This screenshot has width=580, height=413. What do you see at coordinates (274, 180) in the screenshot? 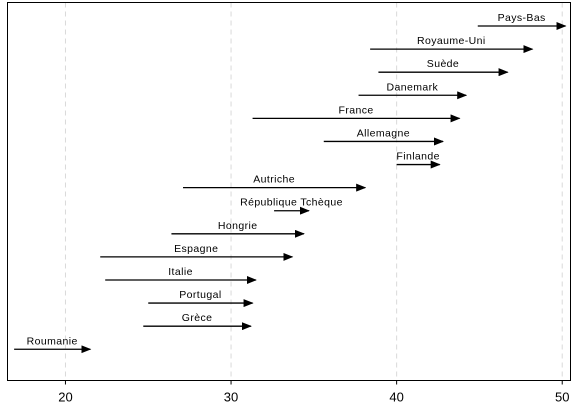
I see `category-label: Autriche` at bounding box center [274, 180].